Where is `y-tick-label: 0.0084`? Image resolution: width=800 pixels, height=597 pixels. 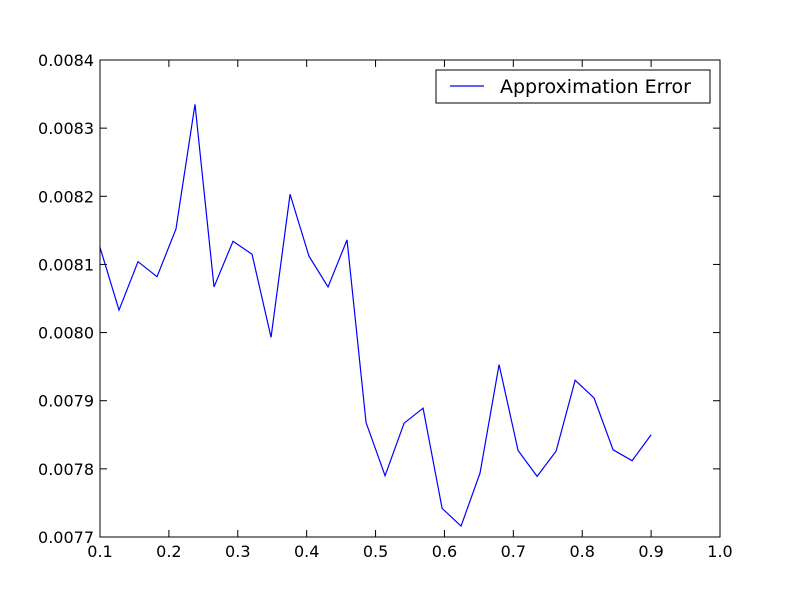 y-tick-label: 0.0084 is located at coordinates (66, 60).